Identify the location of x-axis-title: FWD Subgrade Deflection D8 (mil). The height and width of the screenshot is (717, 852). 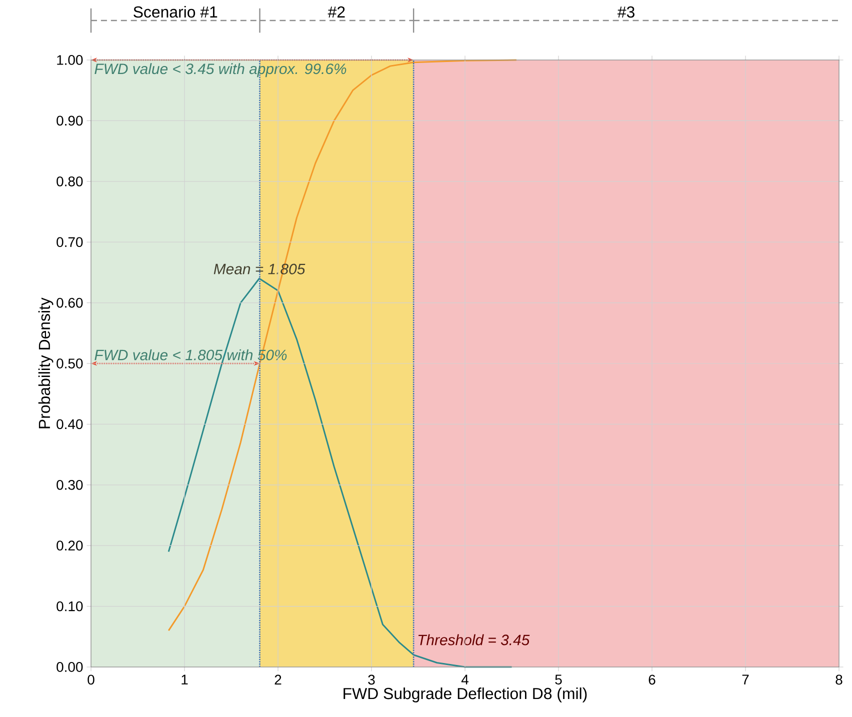
(465, 695).